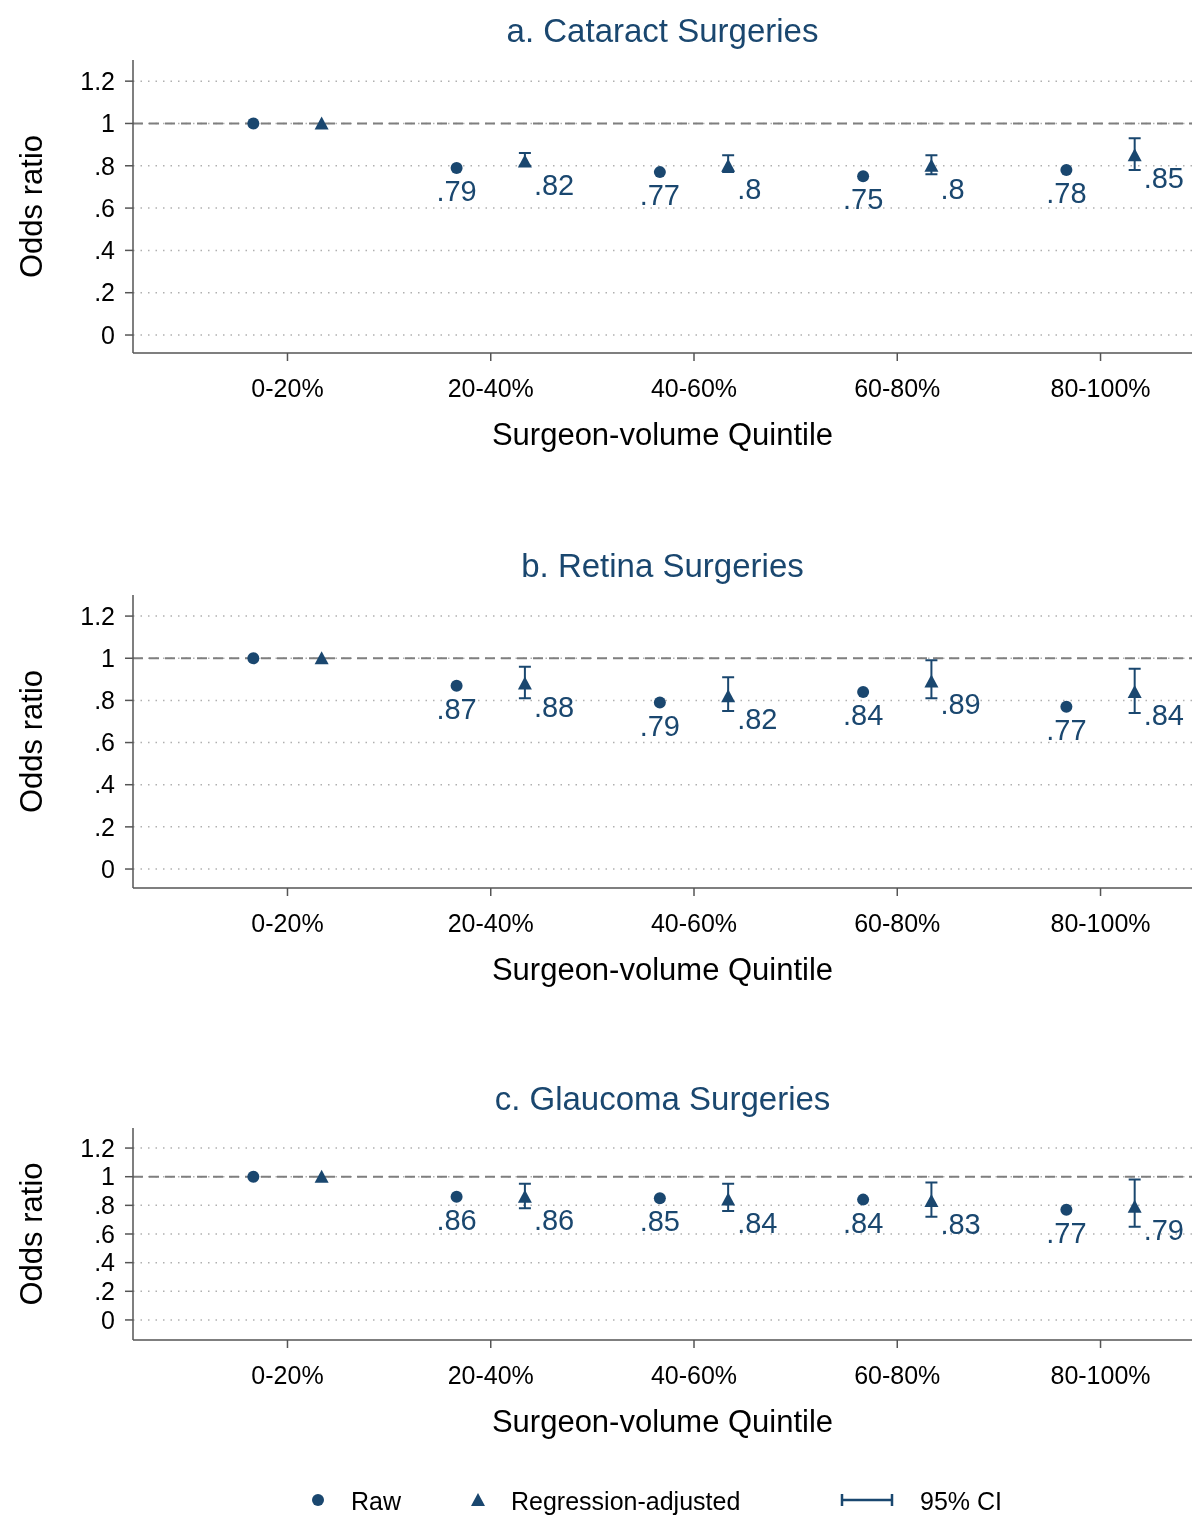 The width and height of the screenshot is (1198, 1515). I want to click on chart-title: a. Cataract Surgeries, so click(662, 30).